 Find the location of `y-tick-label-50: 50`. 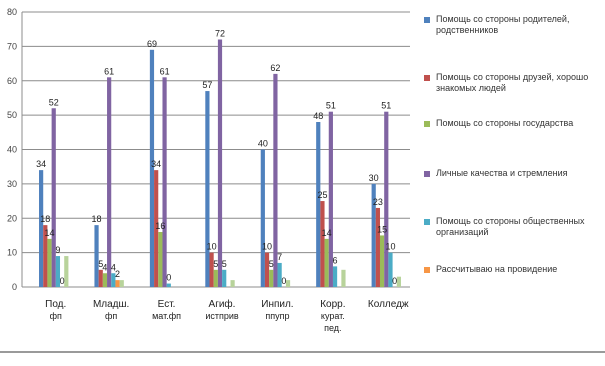

y-tick-label-50: 50 is located at coordinates (12, 115).